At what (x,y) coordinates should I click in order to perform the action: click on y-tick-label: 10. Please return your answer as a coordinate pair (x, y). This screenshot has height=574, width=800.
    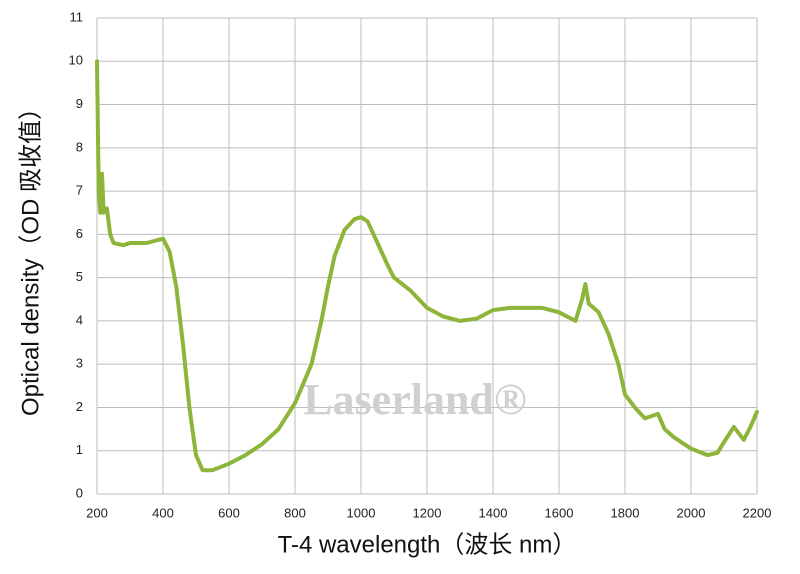
    Looking at the image, I should click on (76, 60).